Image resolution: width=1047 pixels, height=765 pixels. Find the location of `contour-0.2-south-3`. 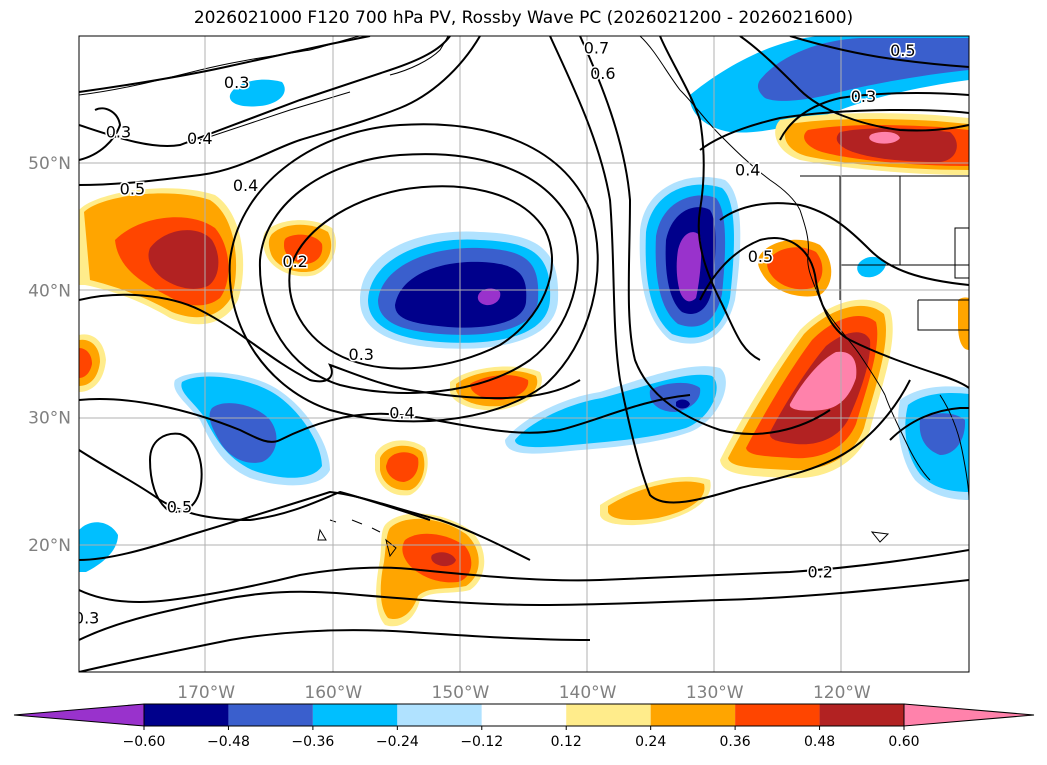

contour-0.2-south-3 is located at coordinates (335, 650).